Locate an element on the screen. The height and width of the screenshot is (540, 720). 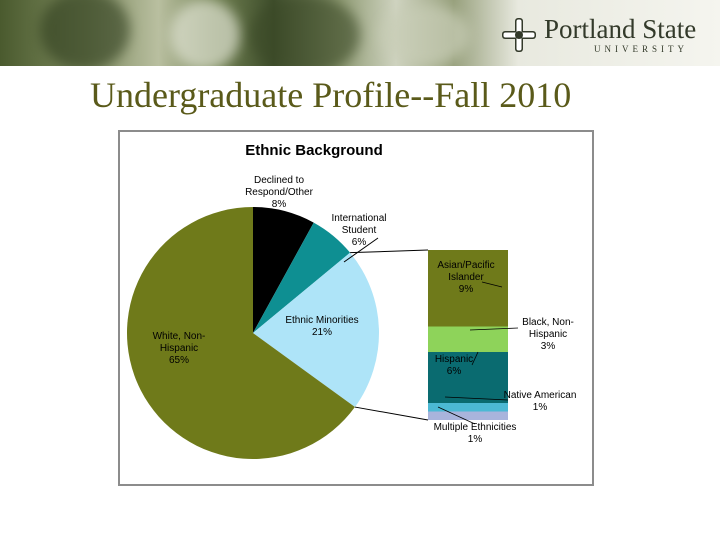
leader-line-asian-pacific-islander is located at coordinates (492, 284).